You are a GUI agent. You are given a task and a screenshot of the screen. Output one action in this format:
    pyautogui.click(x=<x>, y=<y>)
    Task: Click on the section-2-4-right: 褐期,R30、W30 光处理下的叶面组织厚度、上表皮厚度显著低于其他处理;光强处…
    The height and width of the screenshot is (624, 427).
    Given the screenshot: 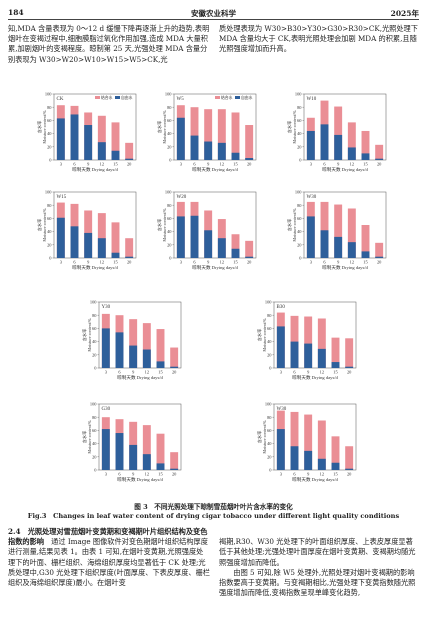 What is the action you would take?
    pyautogui.click(x=317, y=567)
    